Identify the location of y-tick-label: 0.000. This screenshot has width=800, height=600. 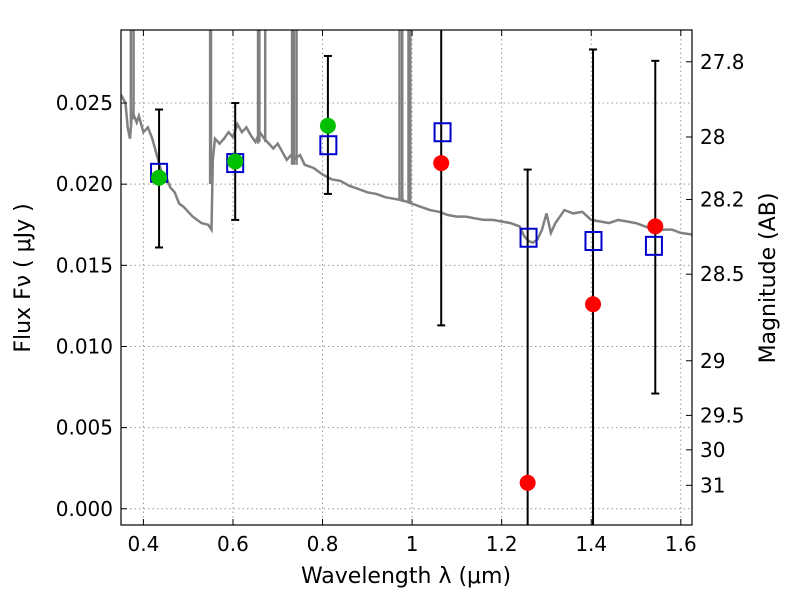
(84, 509).